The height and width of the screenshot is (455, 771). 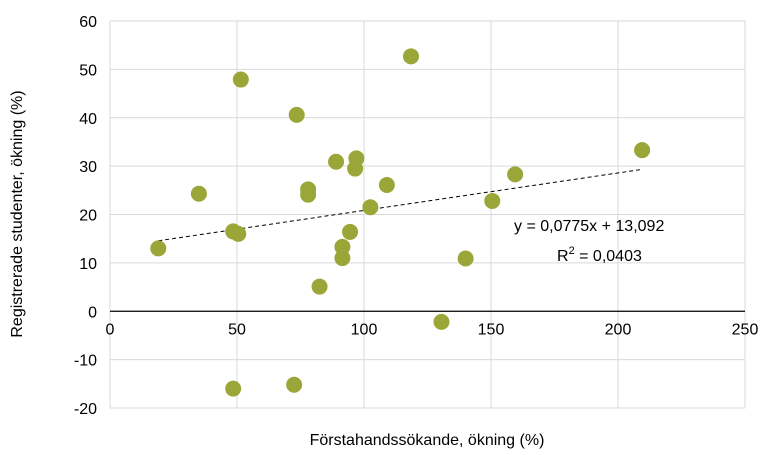 I want to click on y-tick-label: 0, so click(x=92, y=312).